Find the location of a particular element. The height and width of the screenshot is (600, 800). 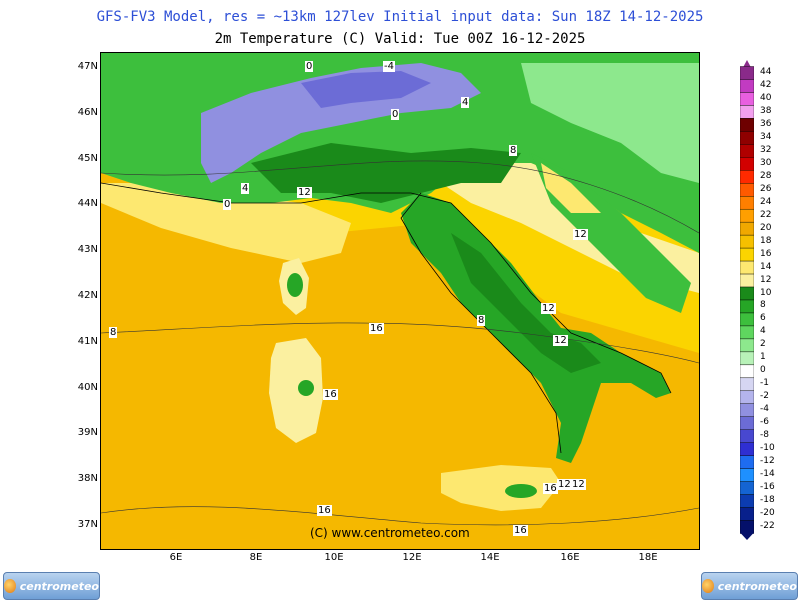

lon-label: 16E is located at coordinates (570, 557).